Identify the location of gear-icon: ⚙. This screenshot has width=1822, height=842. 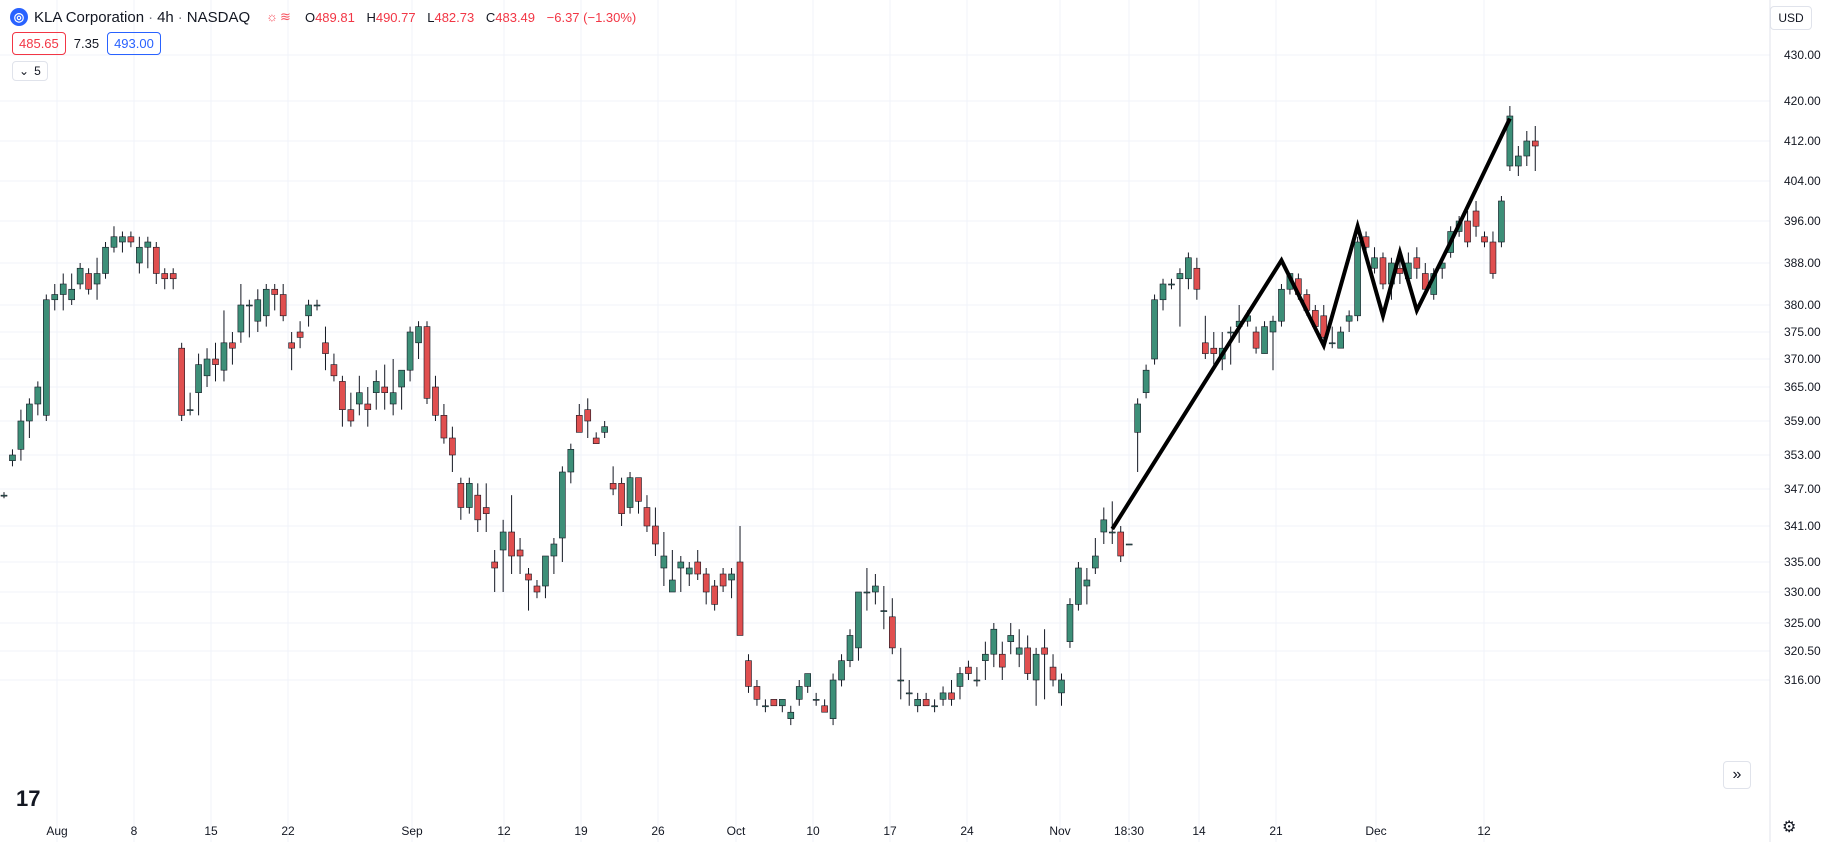
(1789, 827).